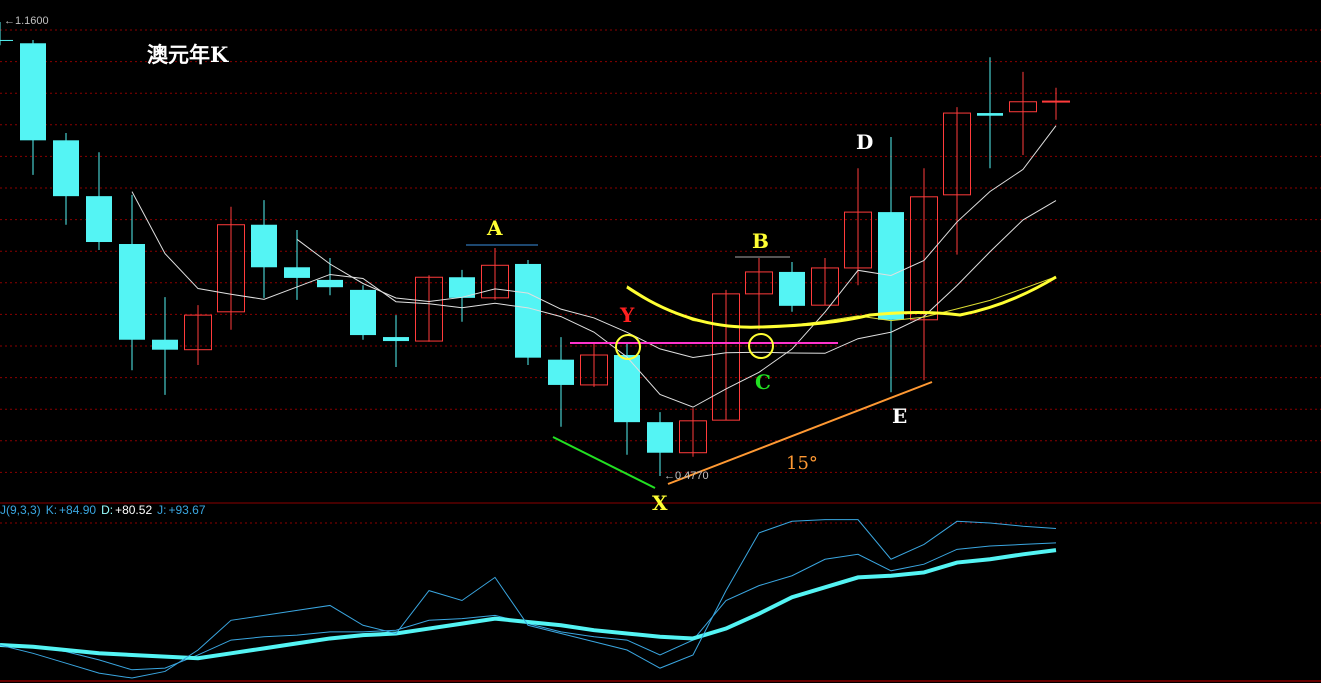 The image size is (1321, 683). I want to click on ma-10-line, so click(676, 279).